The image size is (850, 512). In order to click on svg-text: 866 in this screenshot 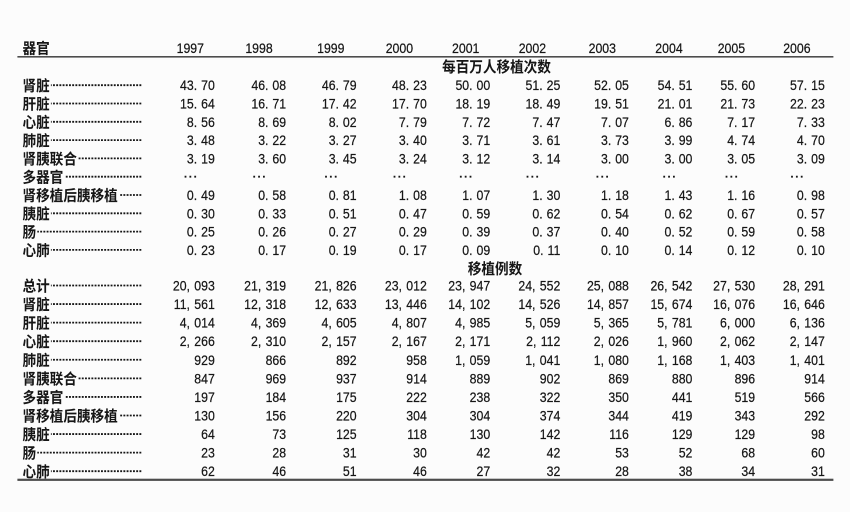, I will do `click(276, 360)`.